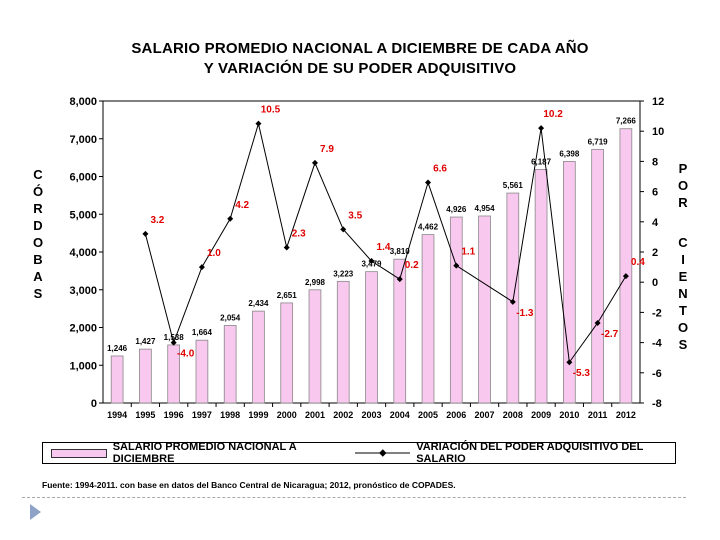  I want to click on bar-value-label: 1,664, so click(202, 332).